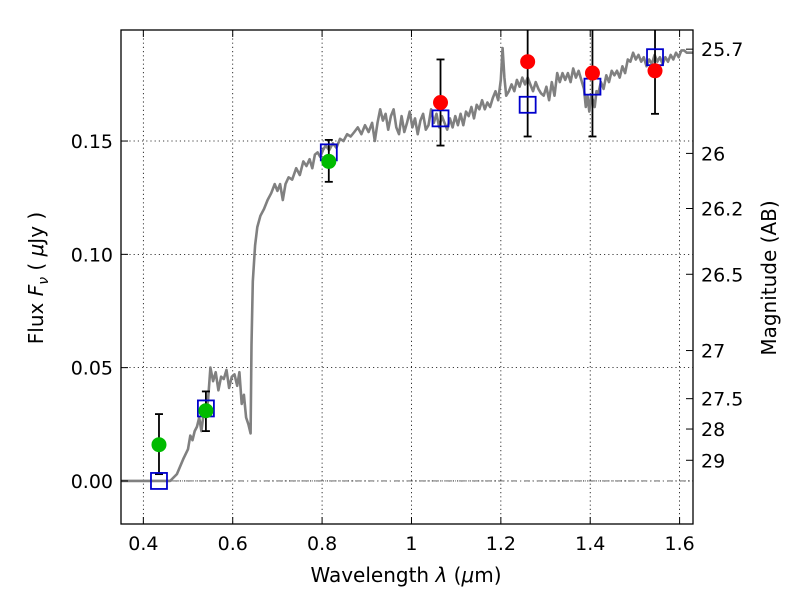 The height and width of the screenshot is (600, 800). I want to click on x-axis-label-unit: m), so click(487, 575).